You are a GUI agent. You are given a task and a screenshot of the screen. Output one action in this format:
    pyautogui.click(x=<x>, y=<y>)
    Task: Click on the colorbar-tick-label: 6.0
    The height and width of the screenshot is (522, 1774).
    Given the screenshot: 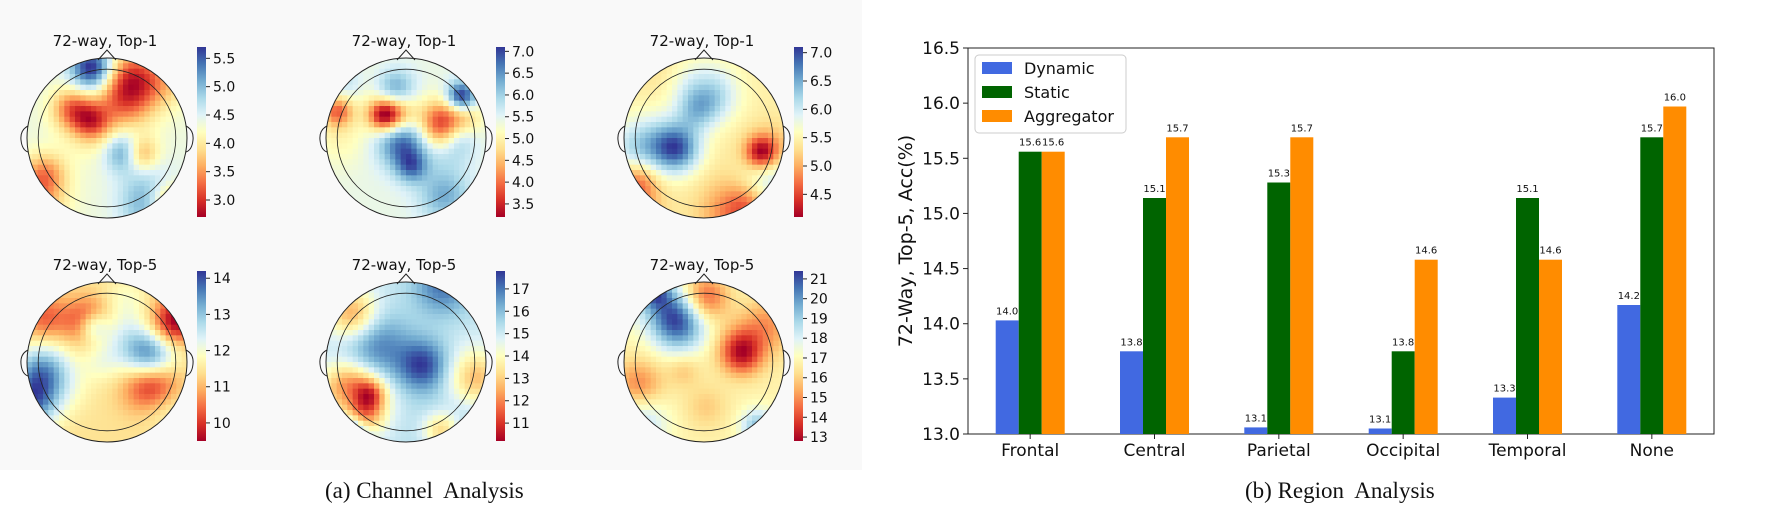 What is the action you would take?
    pyautogui.click(x=821, y=110)
    